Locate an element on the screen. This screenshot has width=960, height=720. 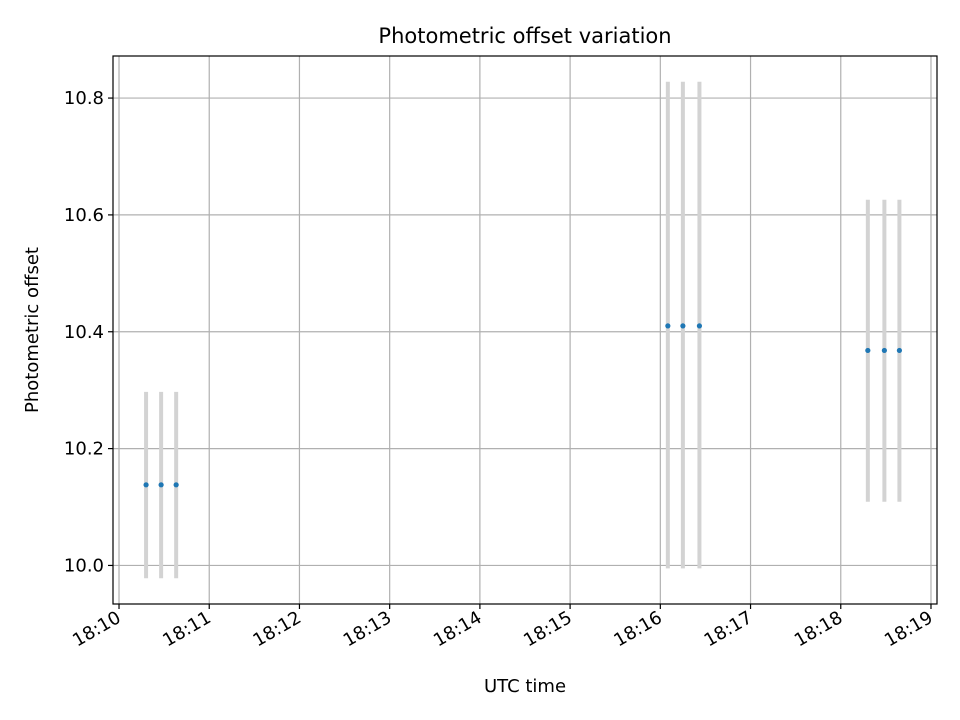
y-axis: 10.0 10.2 10.4 10.6 10.8 is located at coordinates (88, 332).